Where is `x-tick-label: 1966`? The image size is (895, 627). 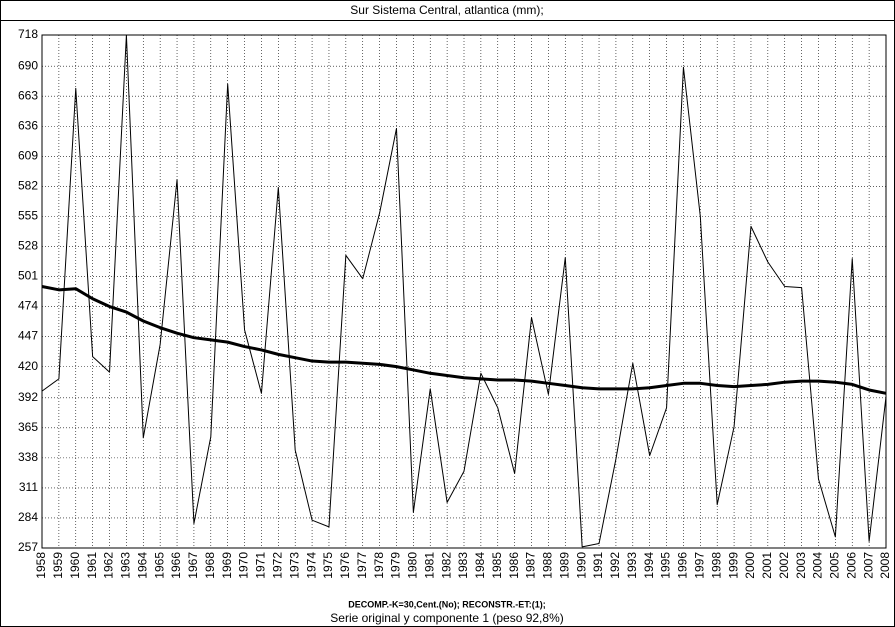 x-tick-label: 1966 is located at coordinates (176, 565).